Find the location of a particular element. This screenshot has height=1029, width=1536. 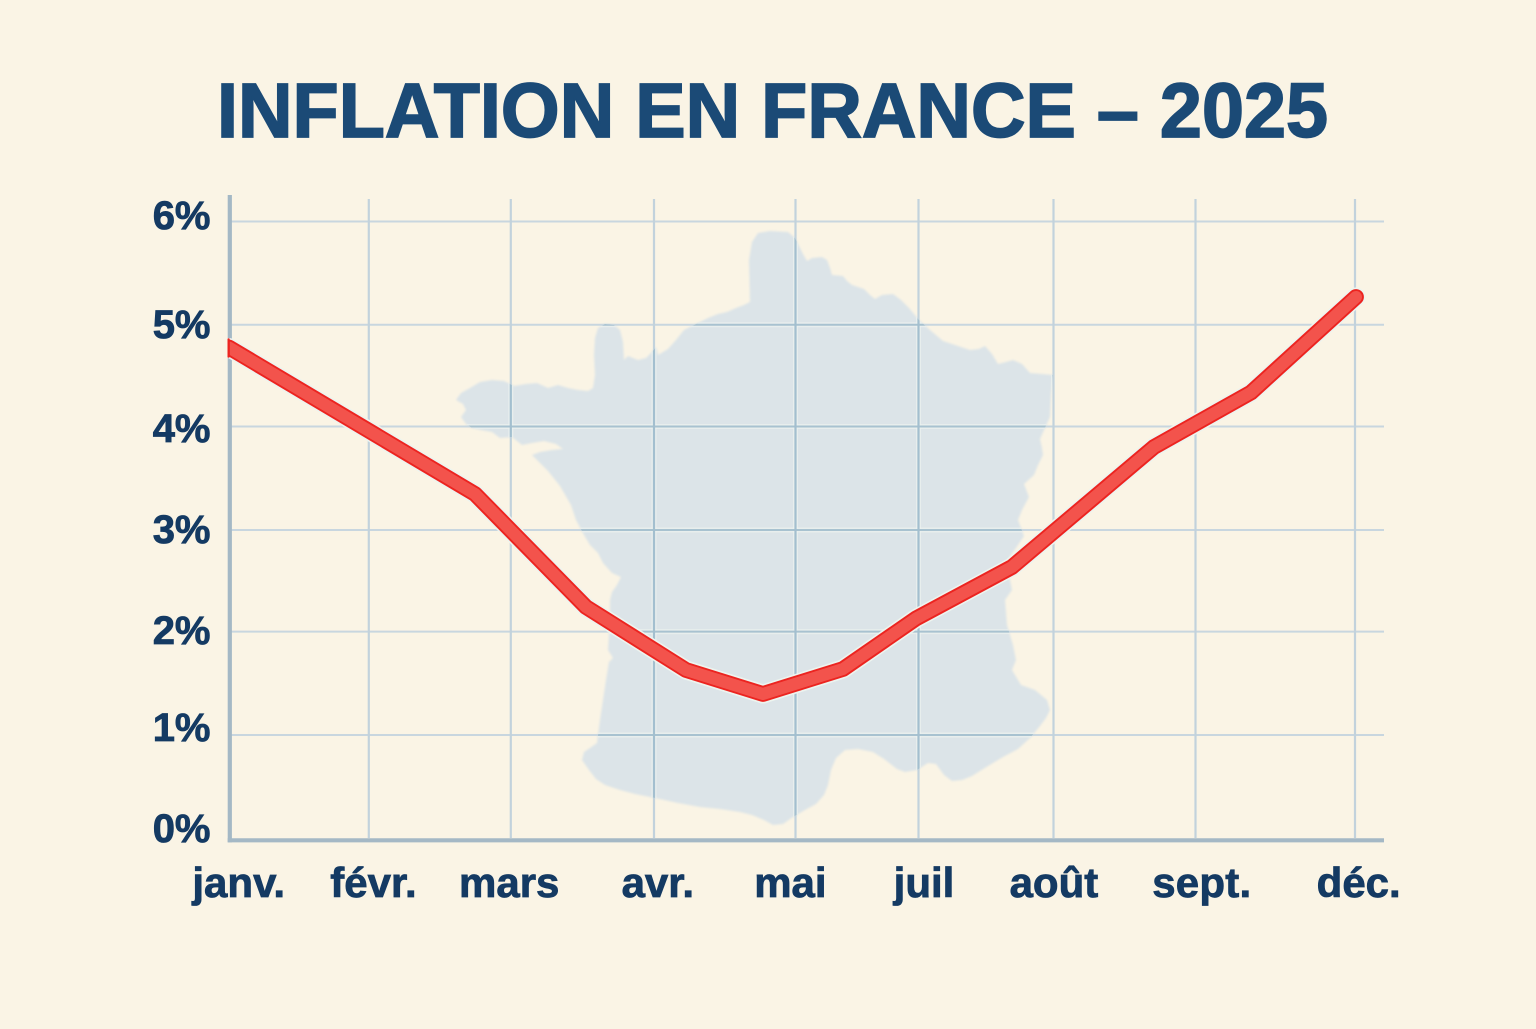

svg-text: sept. is located at coordinates (1201, 882).